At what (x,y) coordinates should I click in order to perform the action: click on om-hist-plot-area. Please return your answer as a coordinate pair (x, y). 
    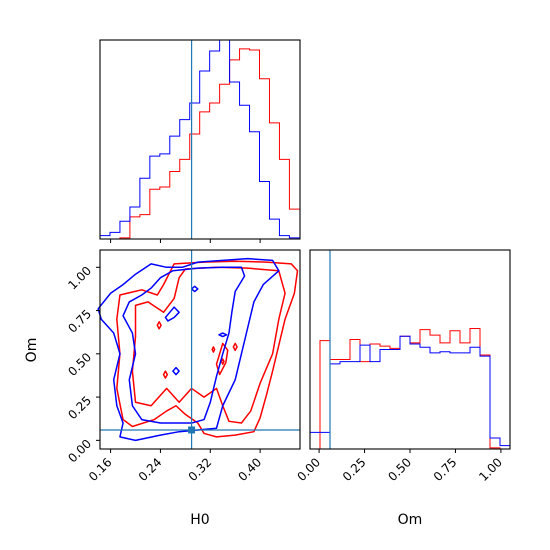
    Looking at the image, I should click on (410, 350).